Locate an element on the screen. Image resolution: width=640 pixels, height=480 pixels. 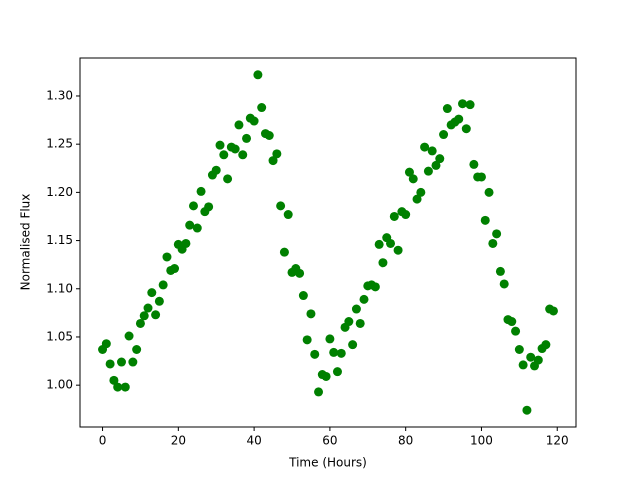
y-tick-label: 1.20 is located at coordinates (59, 192).